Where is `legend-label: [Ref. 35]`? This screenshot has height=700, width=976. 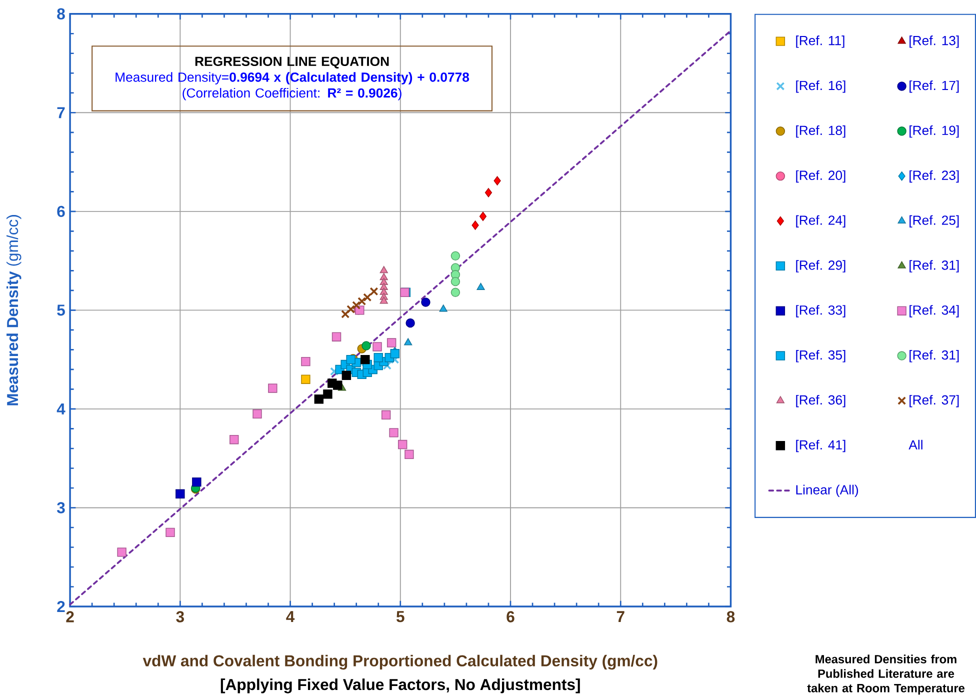
legend-label: [Ref. 35] is located at coordinates (821, 356).